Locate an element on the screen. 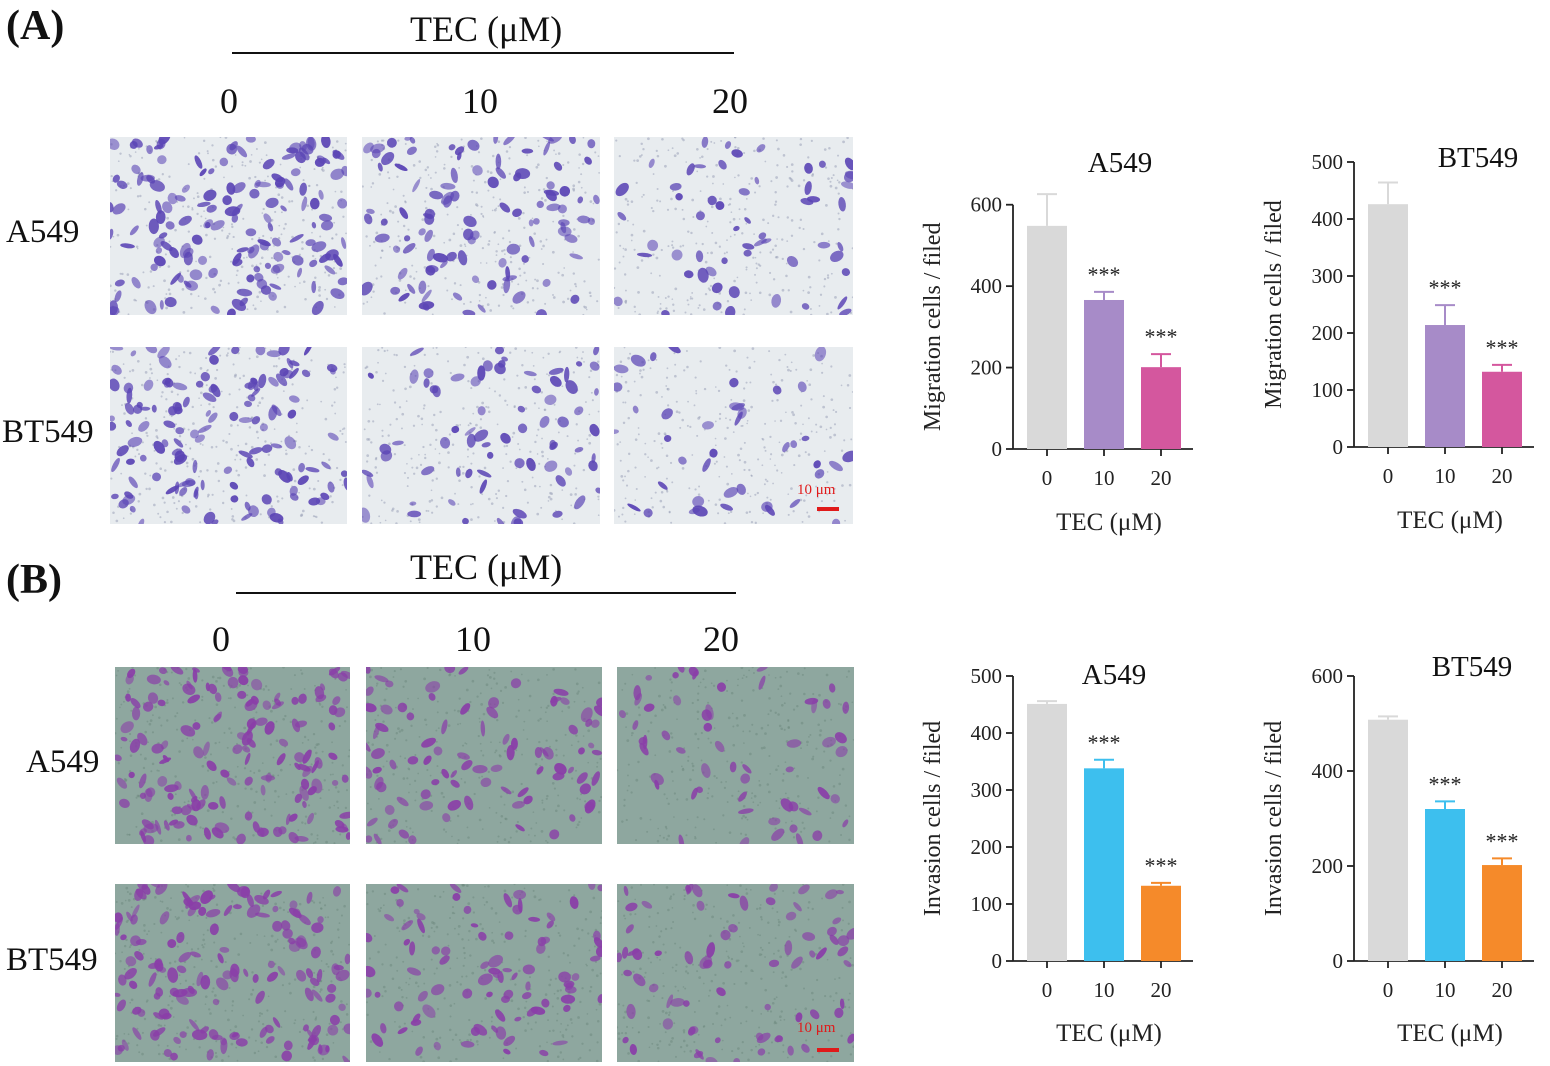  panel-b-col-10: 10 is located at coordinates (473, 639).